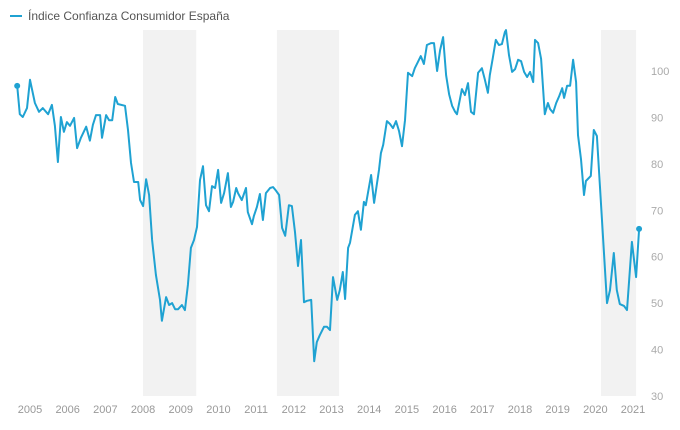  What do you see at coordinates (639, 228) in the screenshot?
I see `series-end-marker` at bounding box center [639, 228].